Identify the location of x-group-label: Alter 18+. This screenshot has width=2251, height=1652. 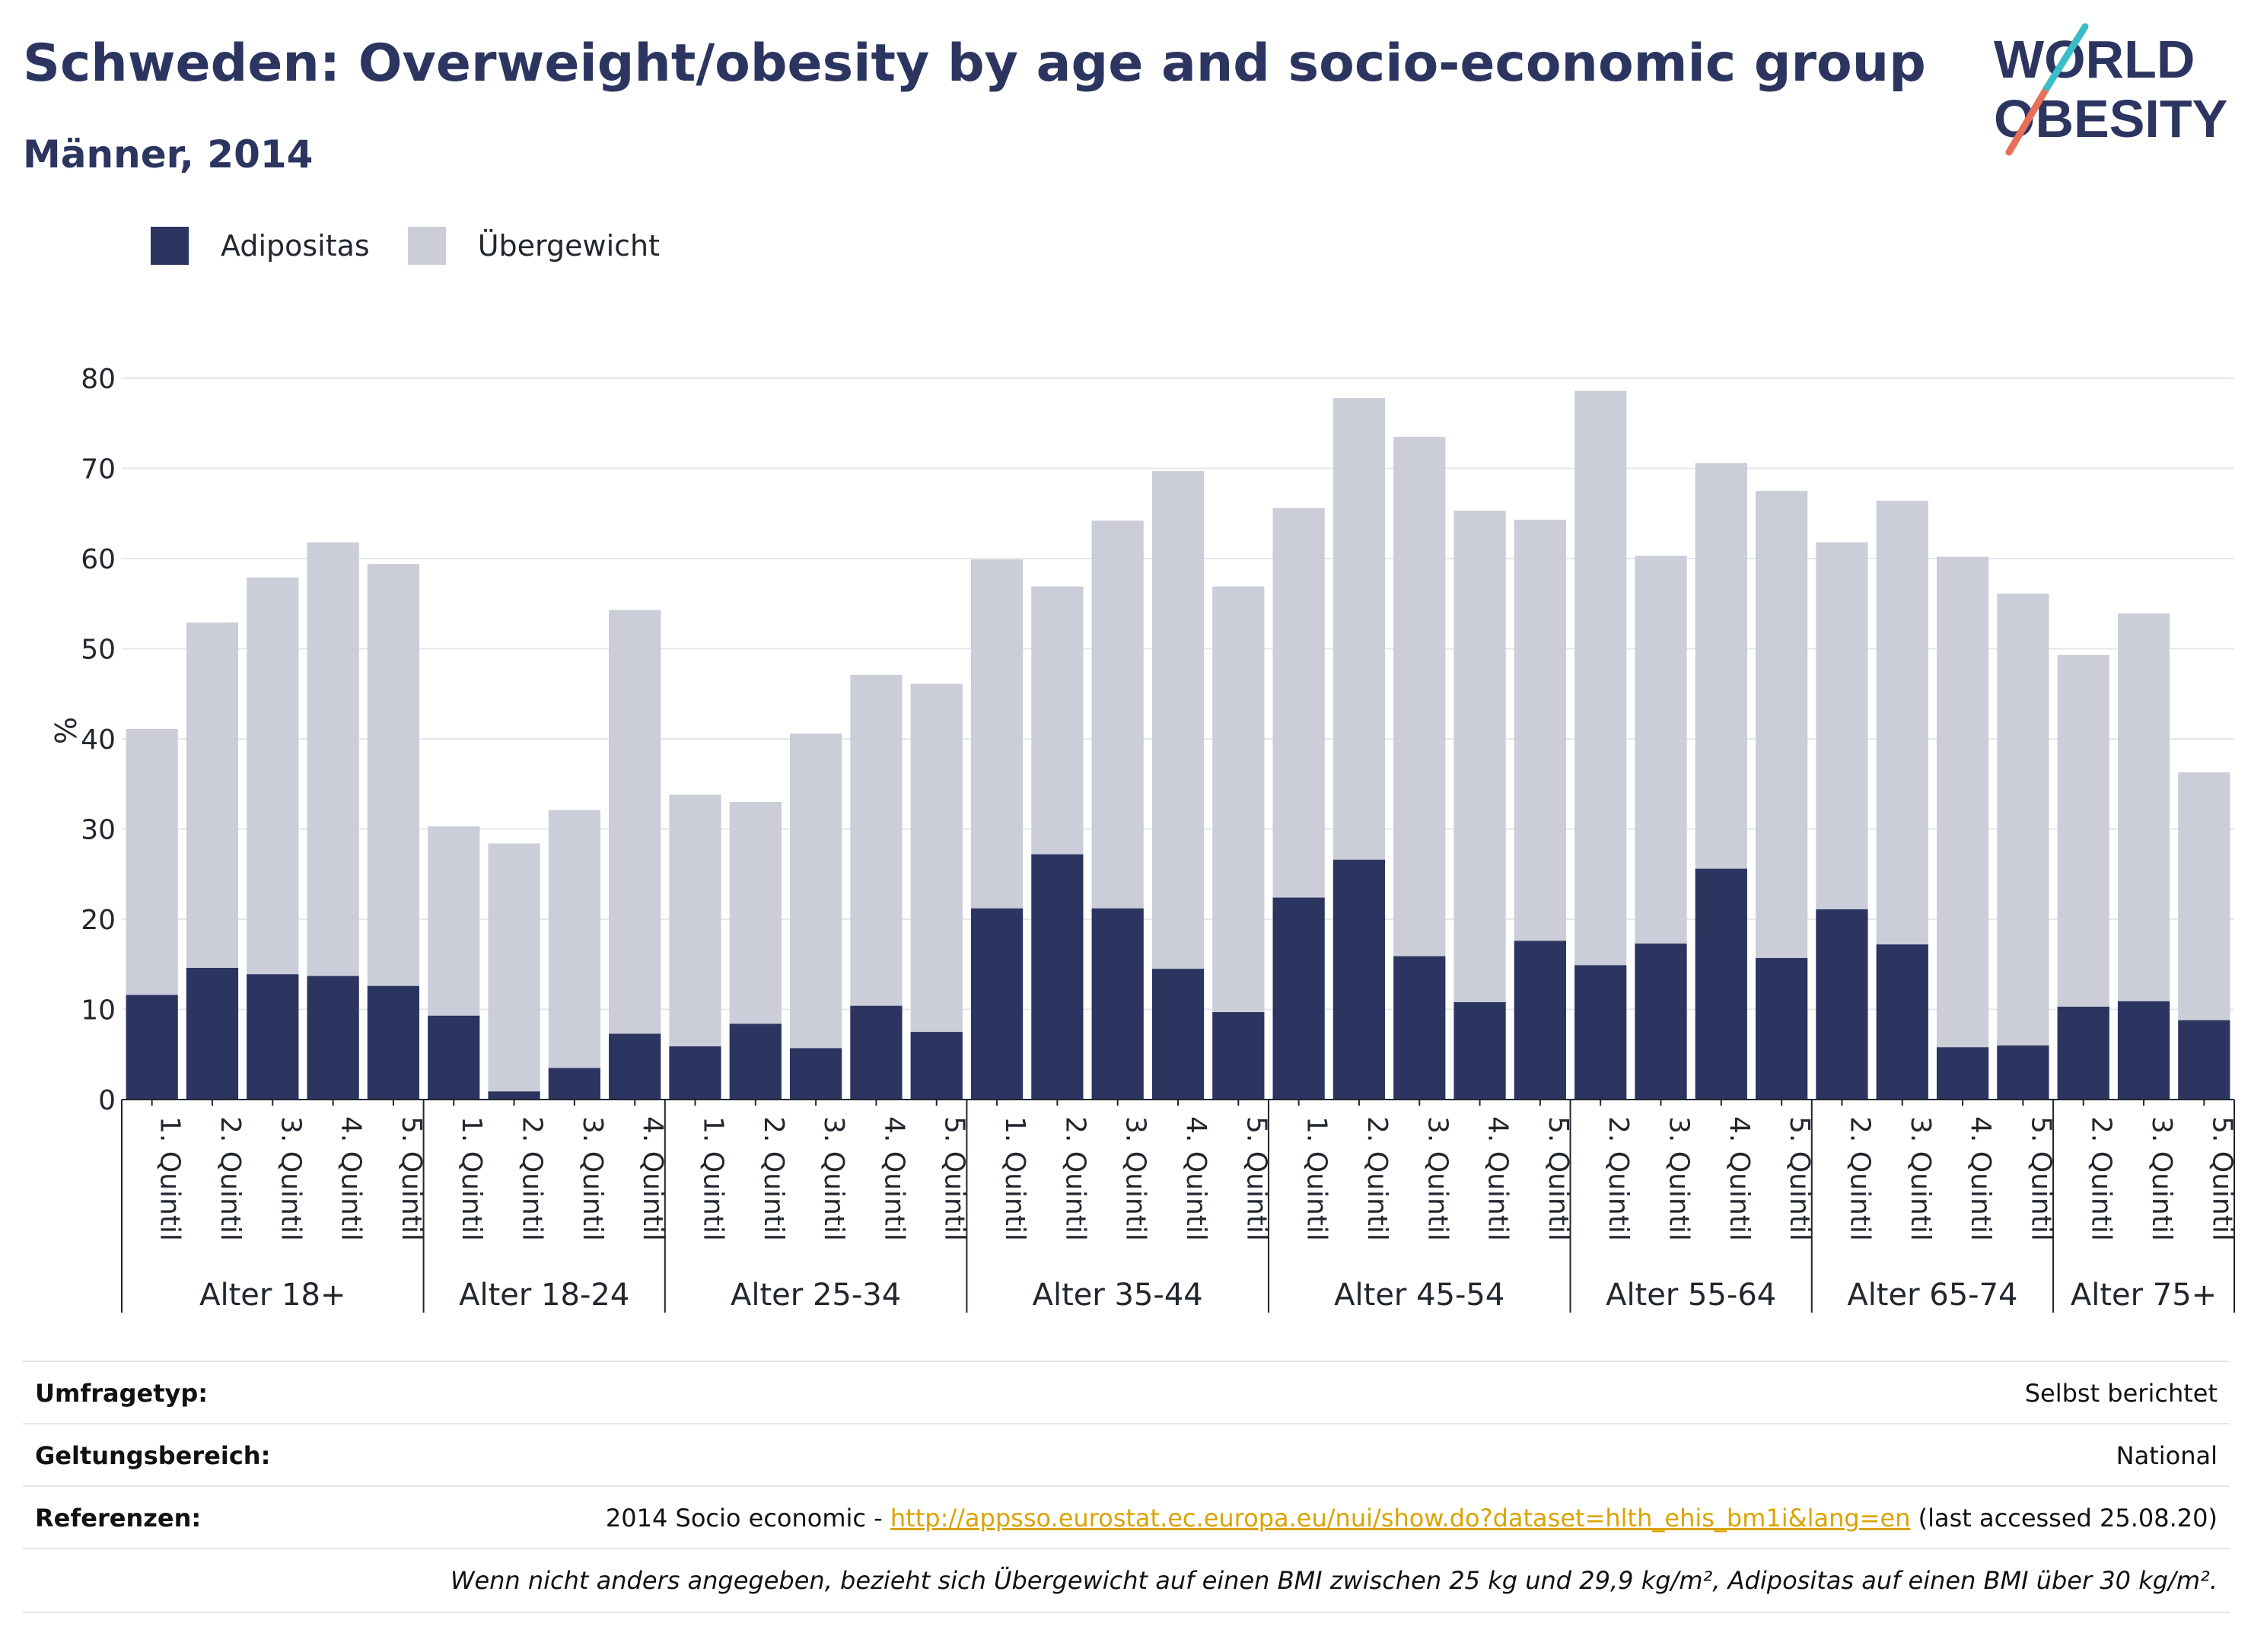
(272, 1295).